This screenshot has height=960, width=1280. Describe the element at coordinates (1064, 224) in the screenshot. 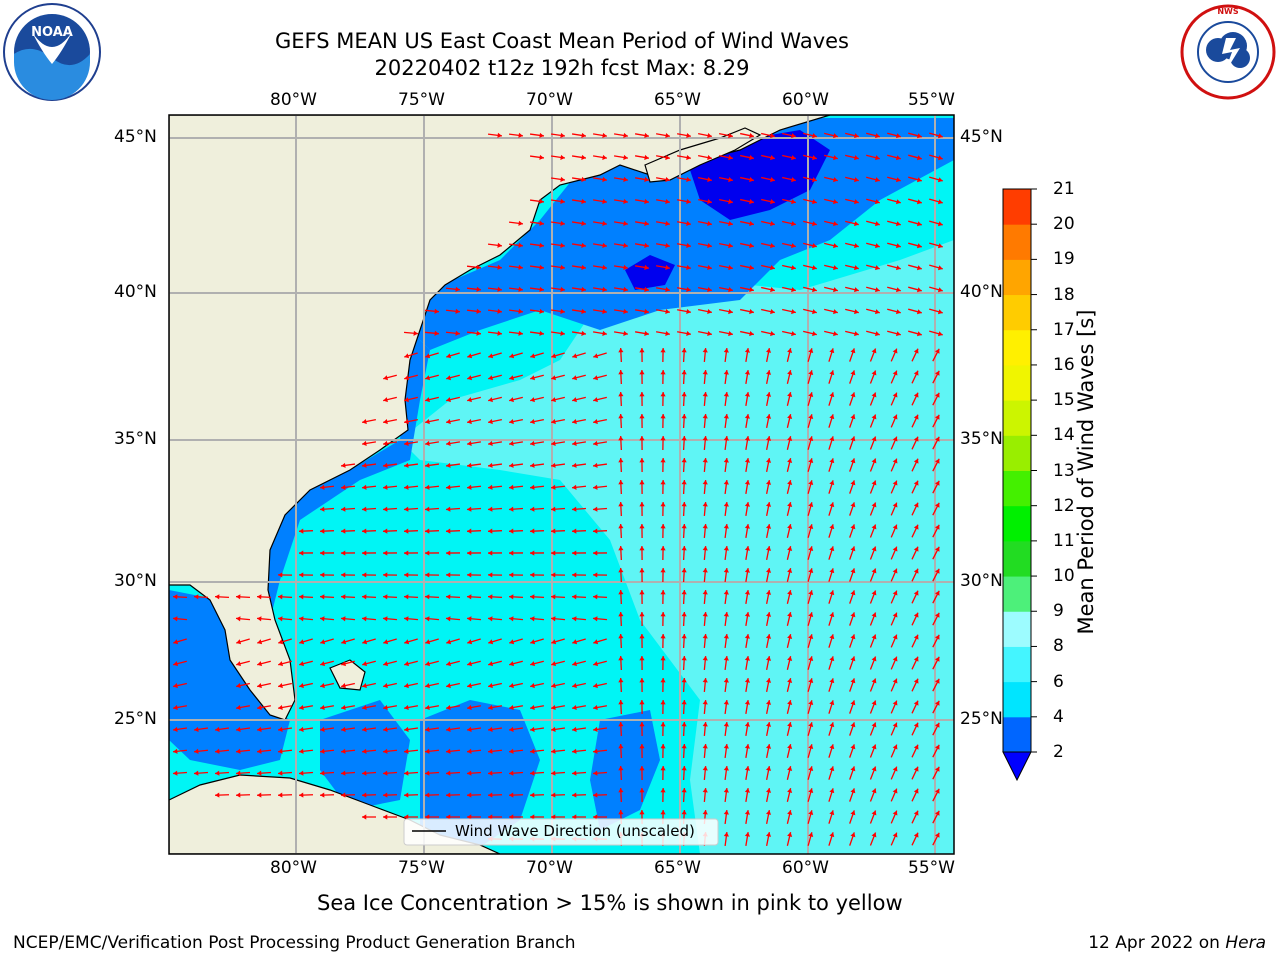

I see `colorbar-tick-label: 20` at that location.